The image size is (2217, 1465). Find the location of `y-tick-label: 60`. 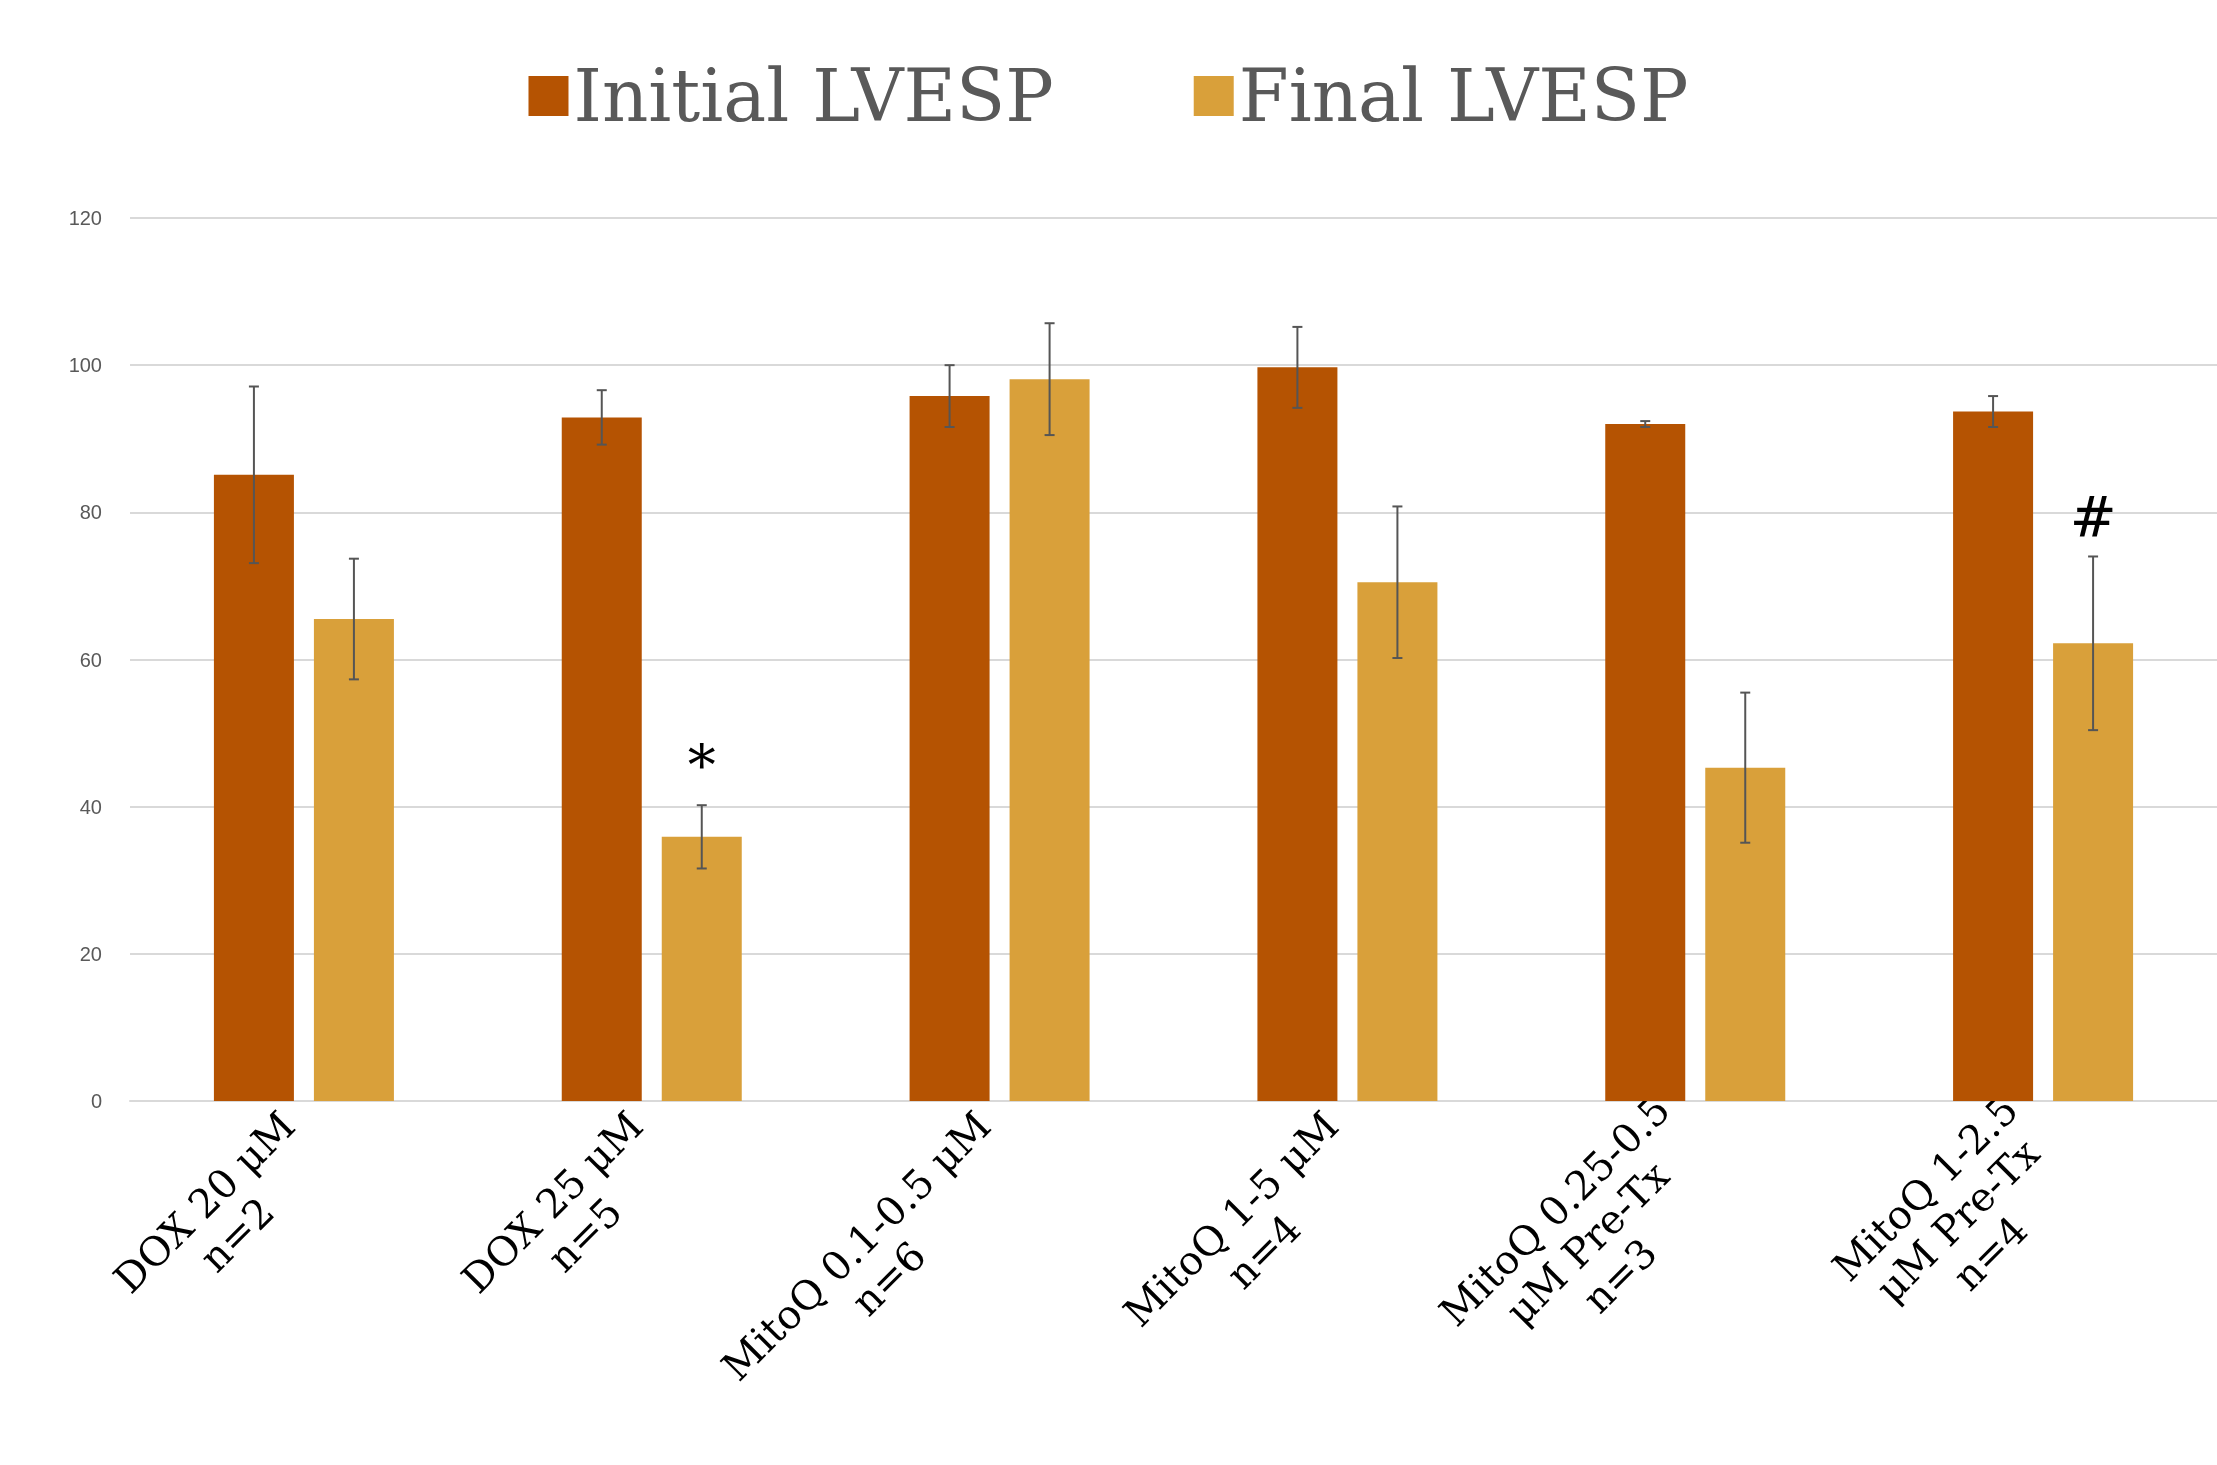

y-tick-label: 60 is located at coordinates (90, 659).